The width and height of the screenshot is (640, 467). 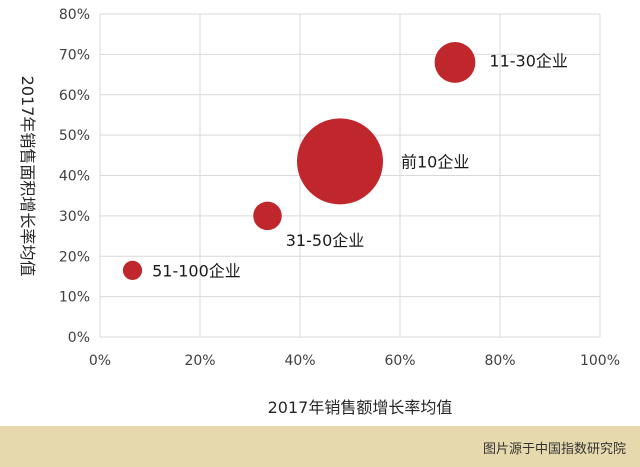 What do you see at coordinates (74, 15) in the screenshot?
I see `y-tick-label: 80%` at bounding box center [74, 15].